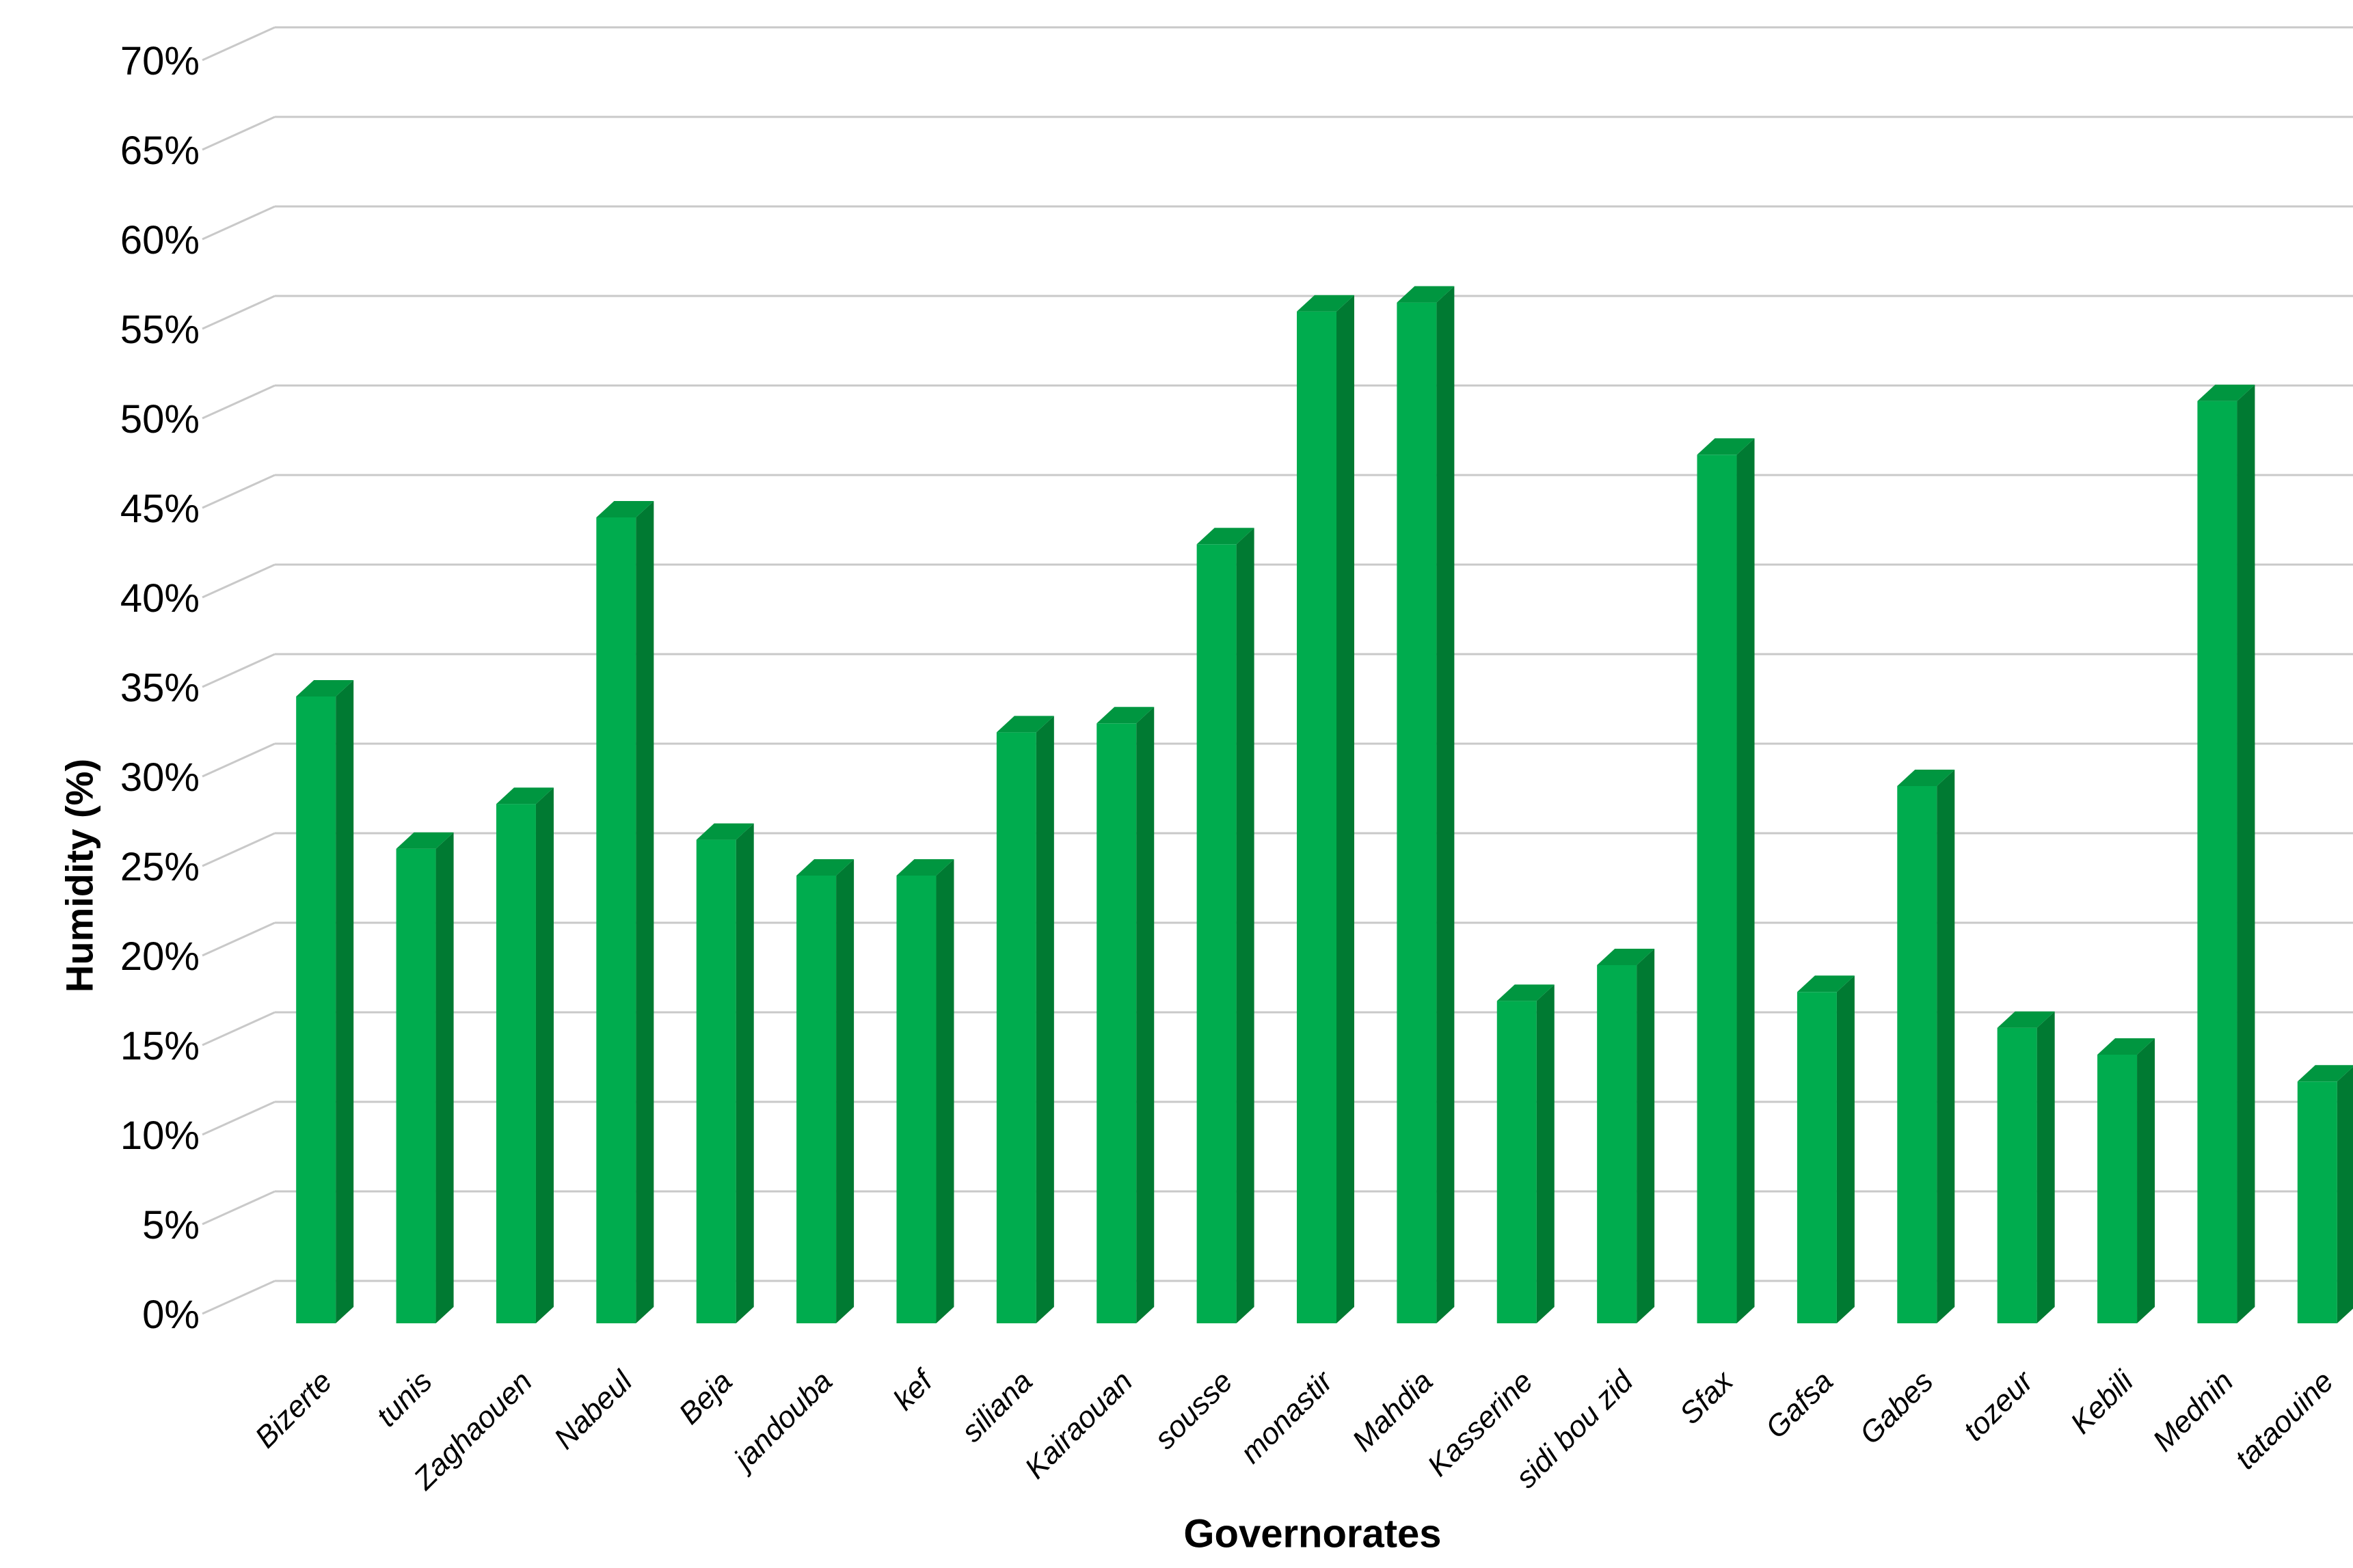 The height and width of the screenshot is (1568, 2353). What do you see at coordinates (1799, 1404) in the screenshot?
I see `x-tick-label: Gafsa` at bounding box center [1799, 1404].